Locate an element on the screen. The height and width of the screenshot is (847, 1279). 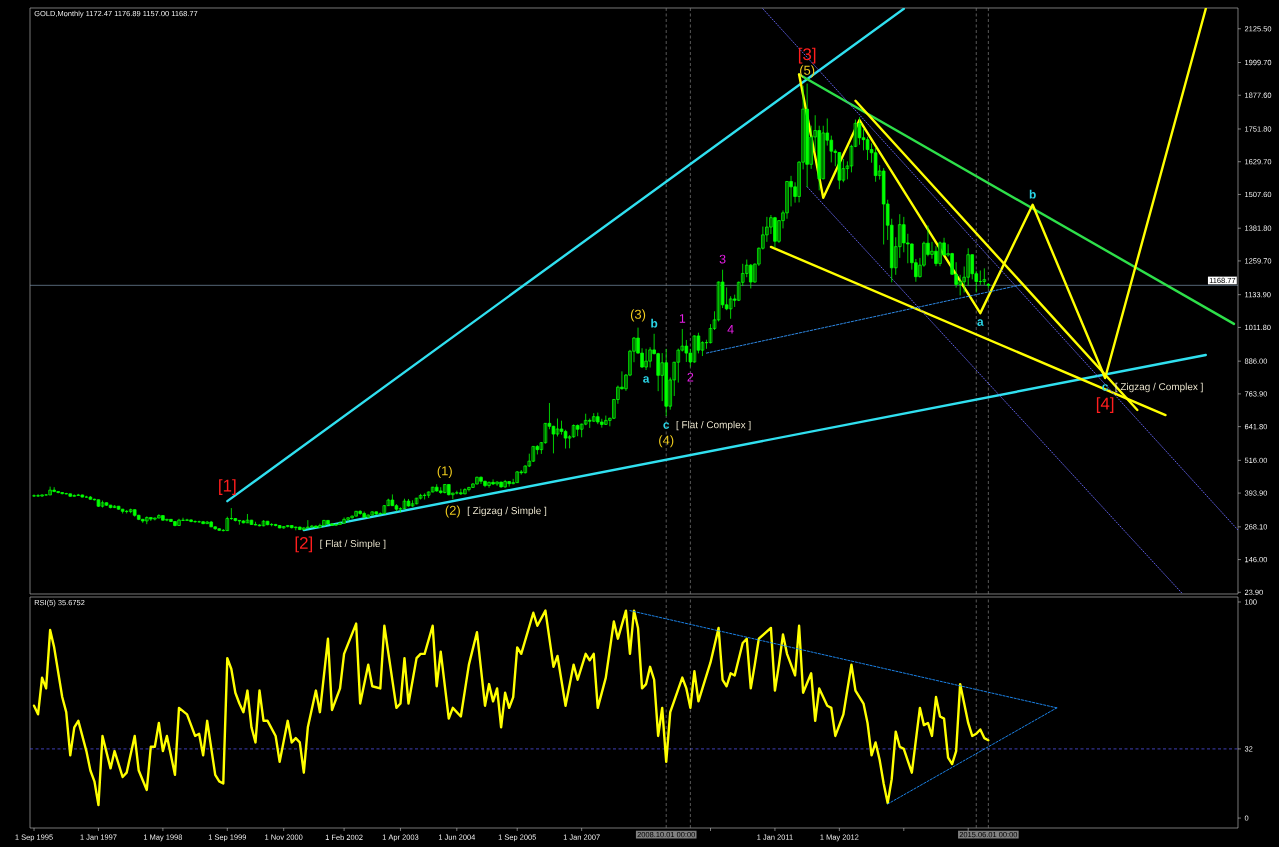
annotation: (3) is located at coordinates (638, 315).